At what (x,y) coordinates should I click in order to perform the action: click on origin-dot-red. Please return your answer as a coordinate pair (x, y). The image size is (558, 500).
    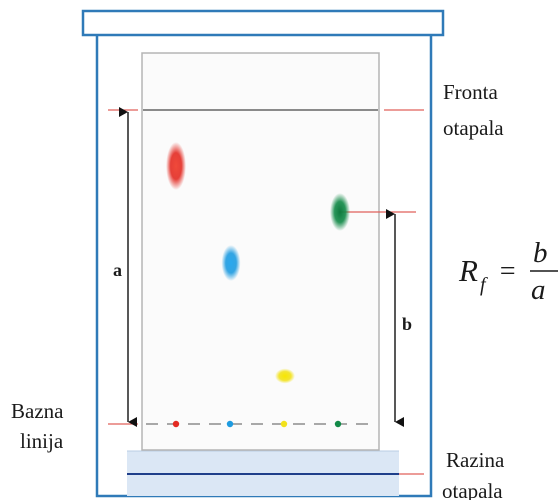
    Looking at the image, I should click on (176, 424).